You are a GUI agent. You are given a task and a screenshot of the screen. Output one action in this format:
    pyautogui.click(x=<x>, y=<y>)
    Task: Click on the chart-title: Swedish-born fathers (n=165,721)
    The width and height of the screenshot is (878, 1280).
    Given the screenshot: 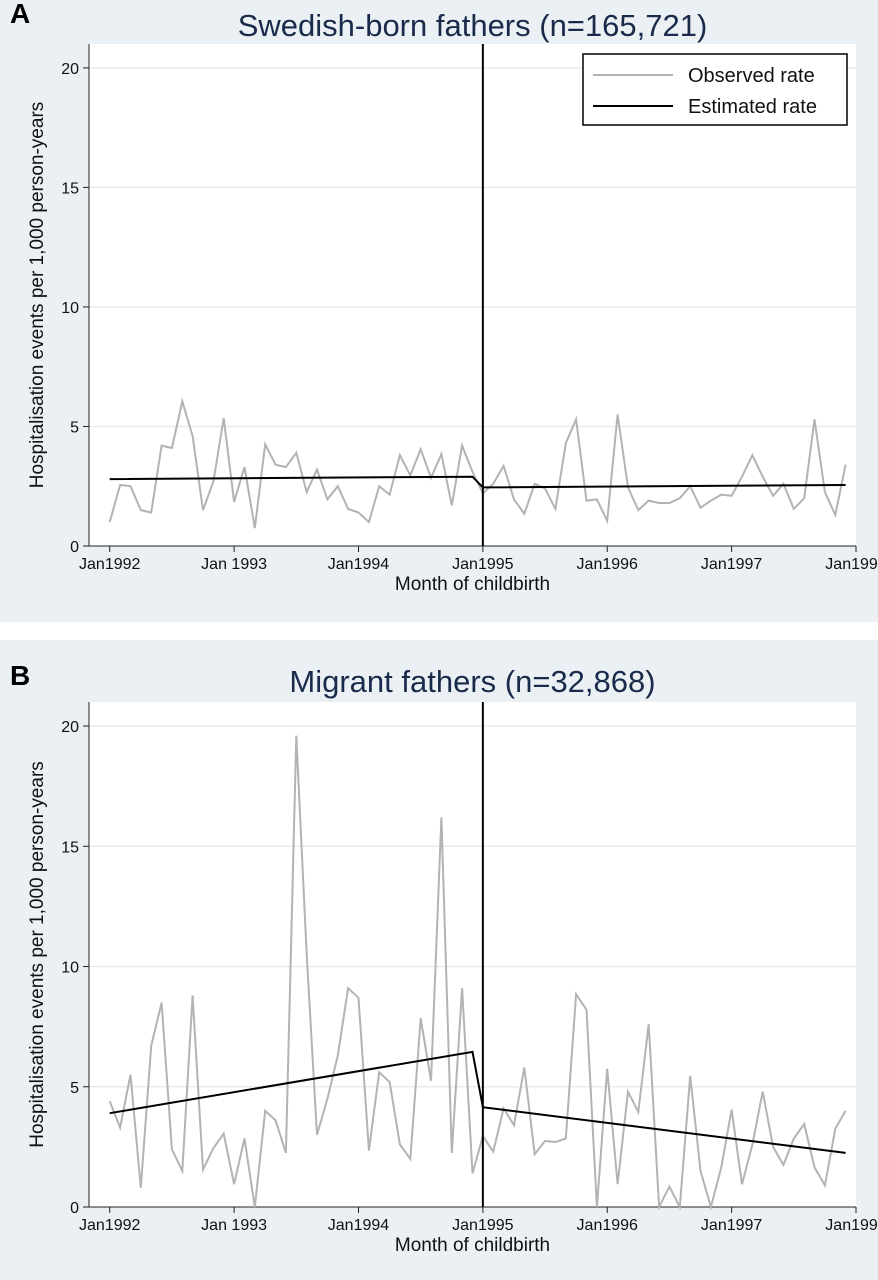 What is the action you would take?
    pyautogui.click(x=473, y=25)
    